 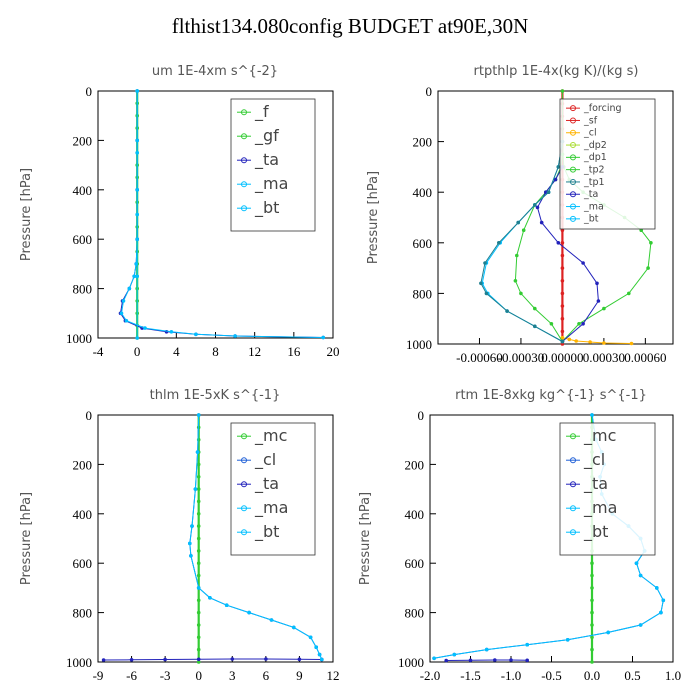 What do you see at coordinates (294, 351) in the screenshot?
I see `x-tick-label: 16` at bounding box center [294, 351].